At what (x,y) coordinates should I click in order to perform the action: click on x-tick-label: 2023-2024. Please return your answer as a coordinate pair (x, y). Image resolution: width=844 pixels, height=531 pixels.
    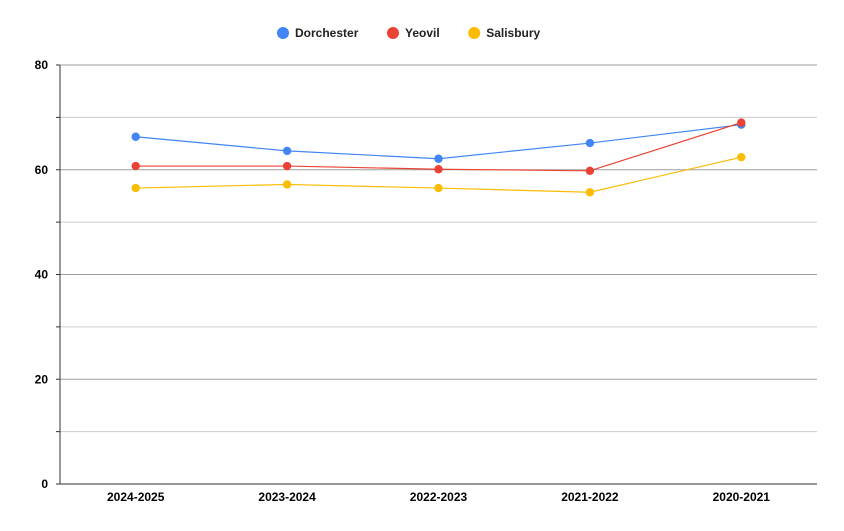
    Looking at the image, I should click on (287, 497).